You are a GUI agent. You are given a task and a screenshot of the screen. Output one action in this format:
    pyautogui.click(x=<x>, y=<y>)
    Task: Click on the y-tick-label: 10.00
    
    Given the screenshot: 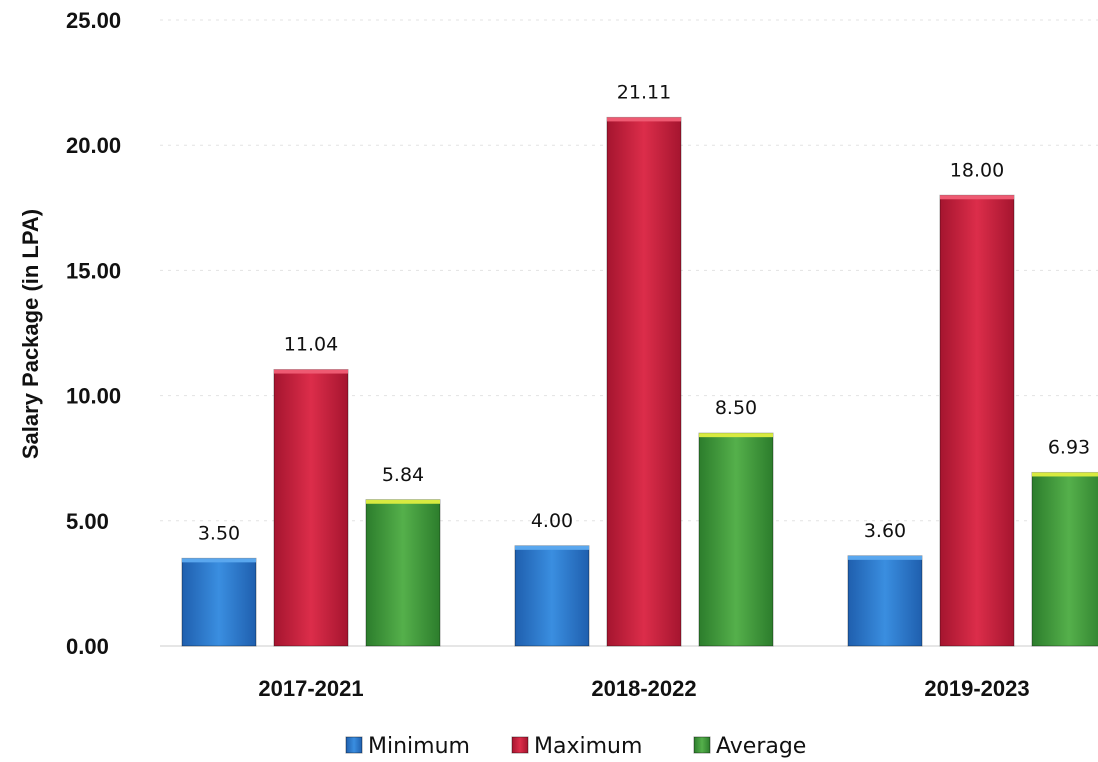 What is the action you would take?
    pyautogui.click(x=93, y=396)
    